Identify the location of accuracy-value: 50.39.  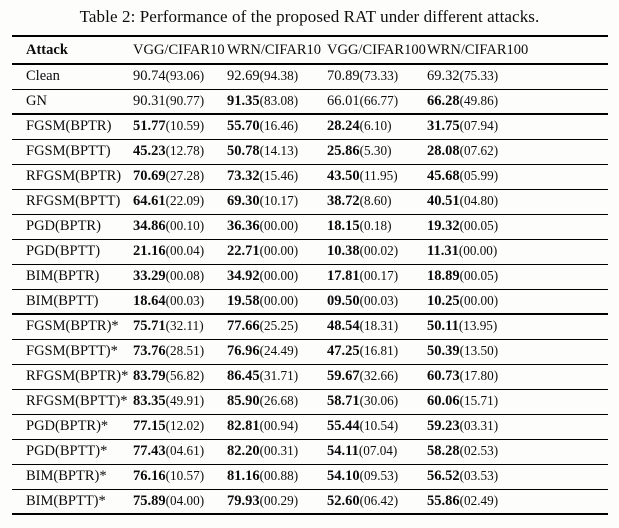
(443, 351).